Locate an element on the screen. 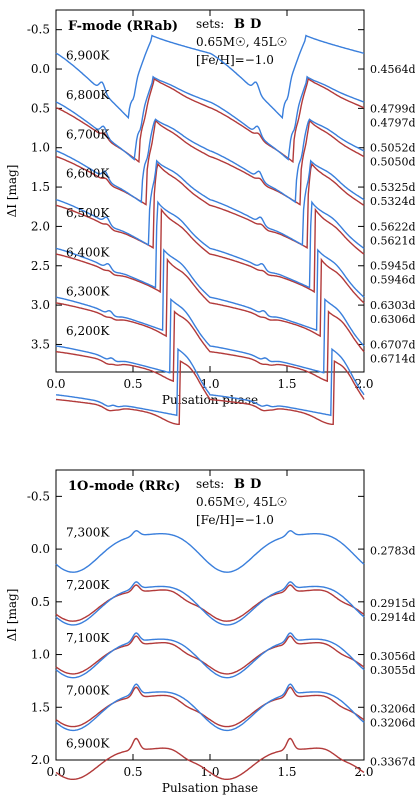 The height and width of the screenshot is (799, 415). period-d-label: 0.5050d is located at coordinates (392, 162).